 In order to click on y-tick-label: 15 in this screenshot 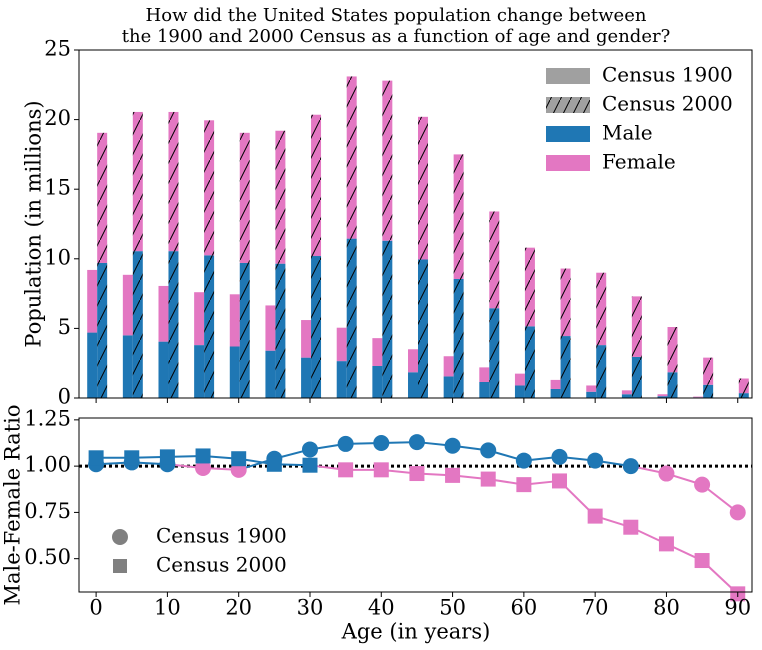, I will do `click(57, 188)`.